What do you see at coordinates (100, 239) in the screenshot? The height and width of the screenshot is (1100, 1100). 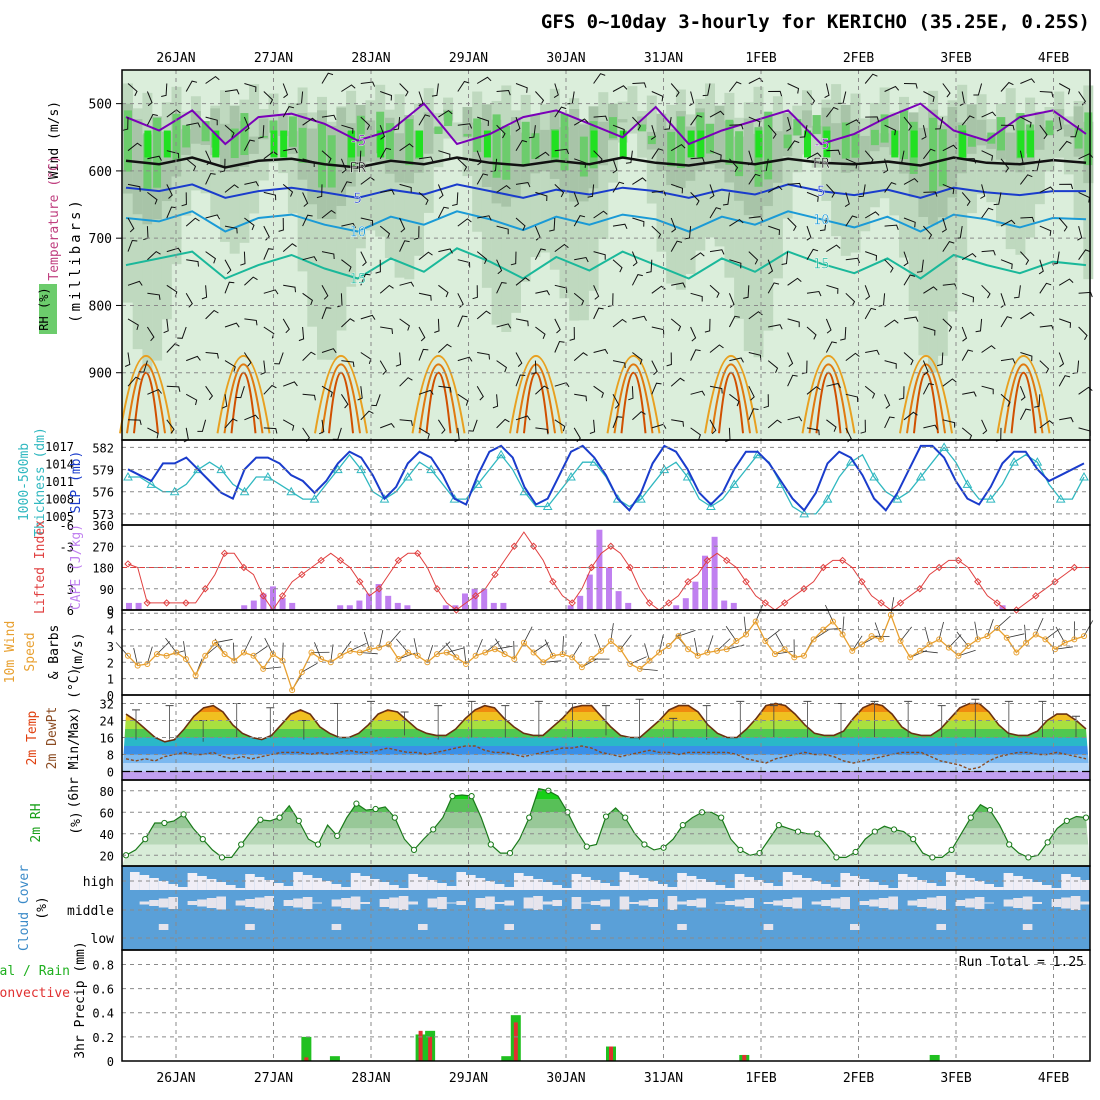 I see `pressure-tick-label: 700` at bounding box center [100, 239].